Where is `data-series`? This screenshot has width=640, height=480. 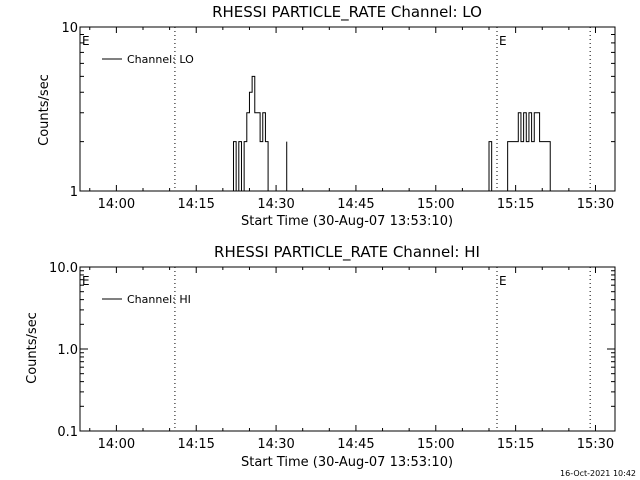
data-series is located at coordinates (392, 133).